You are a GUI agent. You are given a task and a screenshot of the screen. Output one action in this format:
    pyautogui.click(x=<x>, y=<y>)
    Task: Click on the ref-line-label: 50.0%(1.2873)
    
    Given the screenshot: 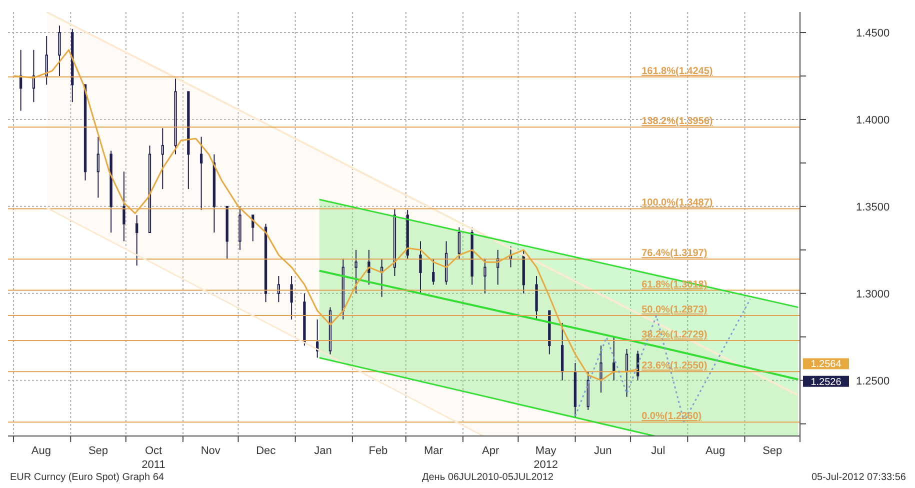 What is the action you would take?
    pyautogui.click(x=675, y=310)
    